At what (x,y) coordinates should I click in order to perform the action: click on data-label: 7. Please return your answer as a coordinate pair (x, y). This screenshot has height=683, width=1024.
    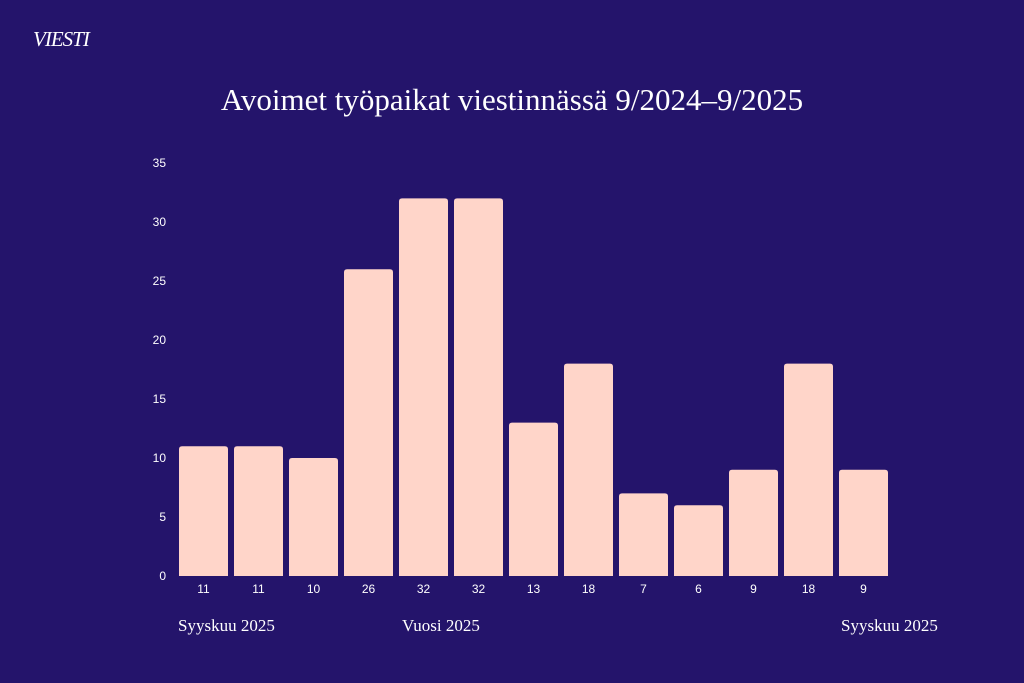
    Looking at the image, I should click on (643, 589).